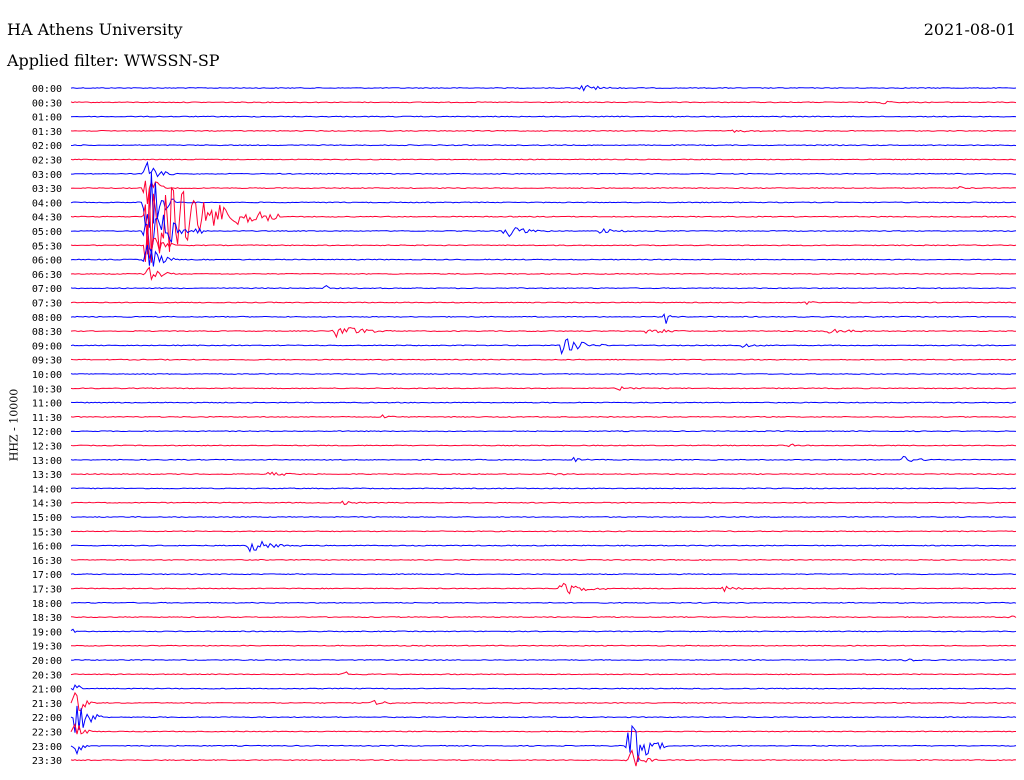 The width and height of the screenshot is (1024, 780). Describe the element at coordinates (47, 661) in the screenshot. I see `tick-label-2000: 20:00` at that location.